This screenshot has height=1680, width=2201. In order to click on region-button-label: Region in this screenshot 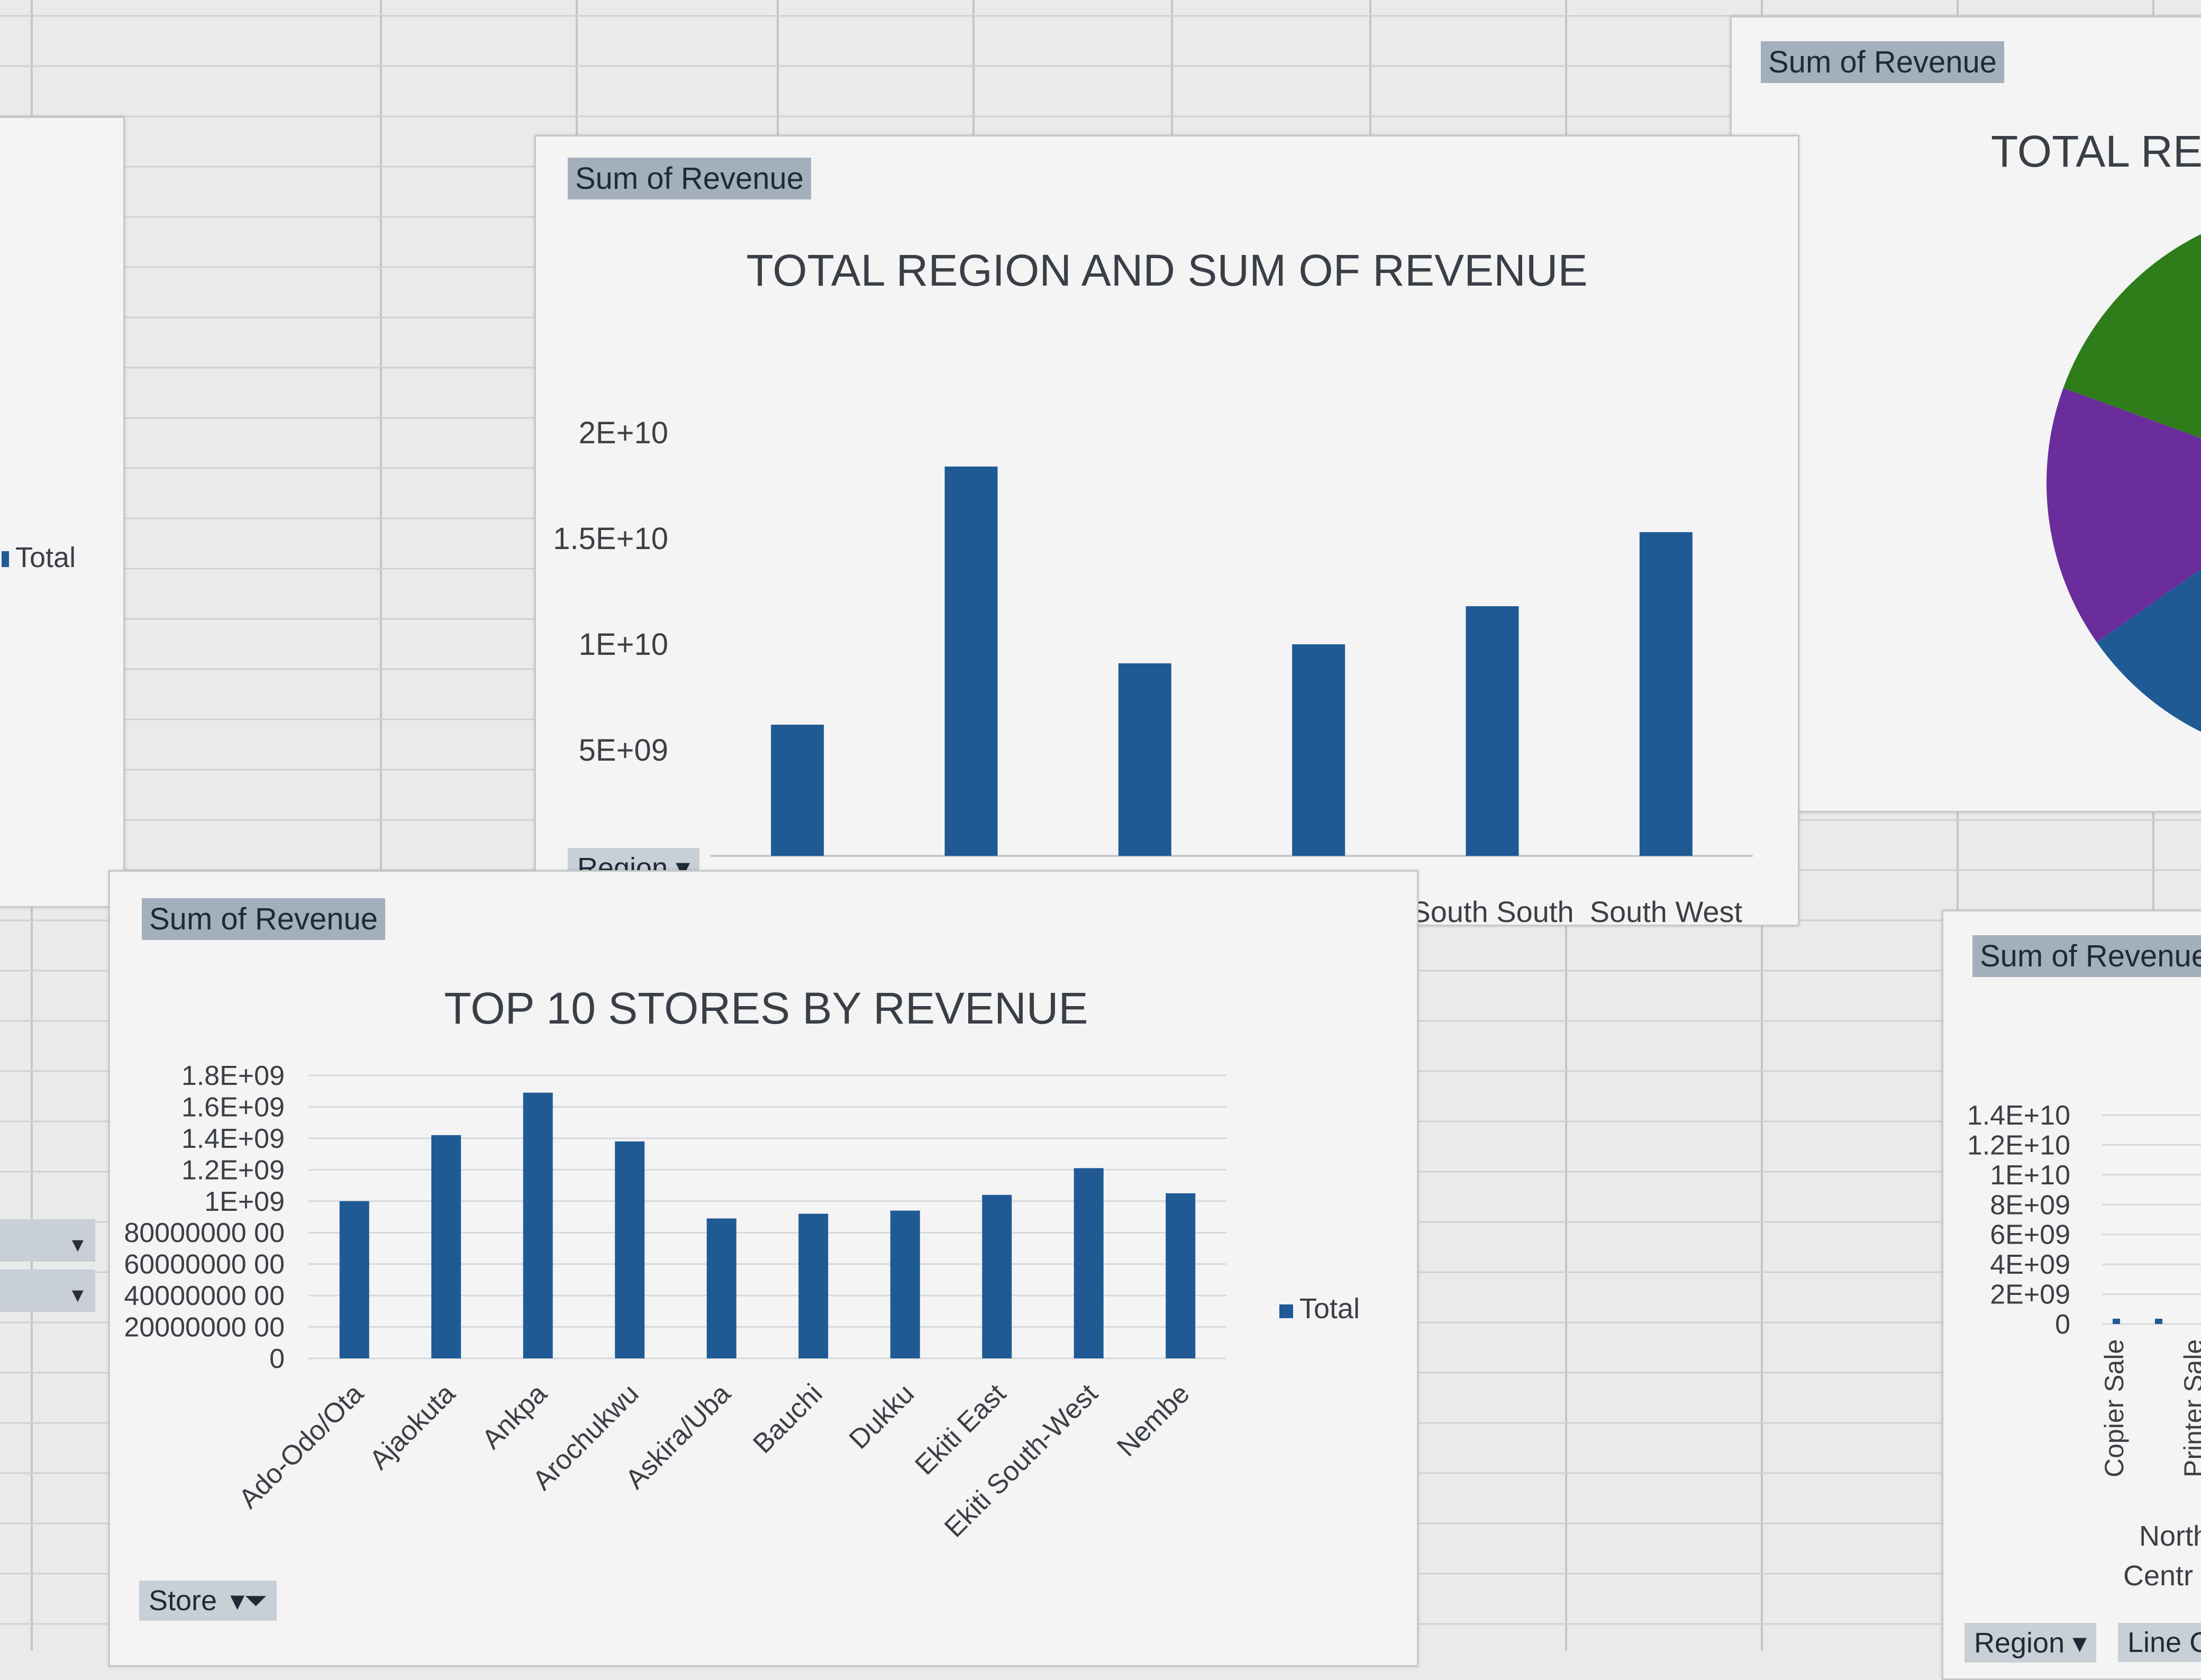, I will do `click(2019, 1643)`.